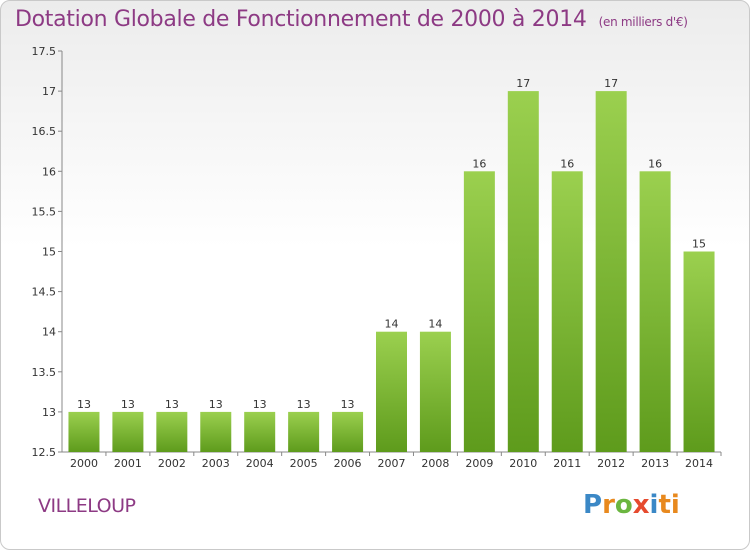 This screenshot has height=550, width=750. What do you see at coordinates (49, 412) in the screenshot?
I see `y-tick-label: 13` at bounding box center [49, 412].